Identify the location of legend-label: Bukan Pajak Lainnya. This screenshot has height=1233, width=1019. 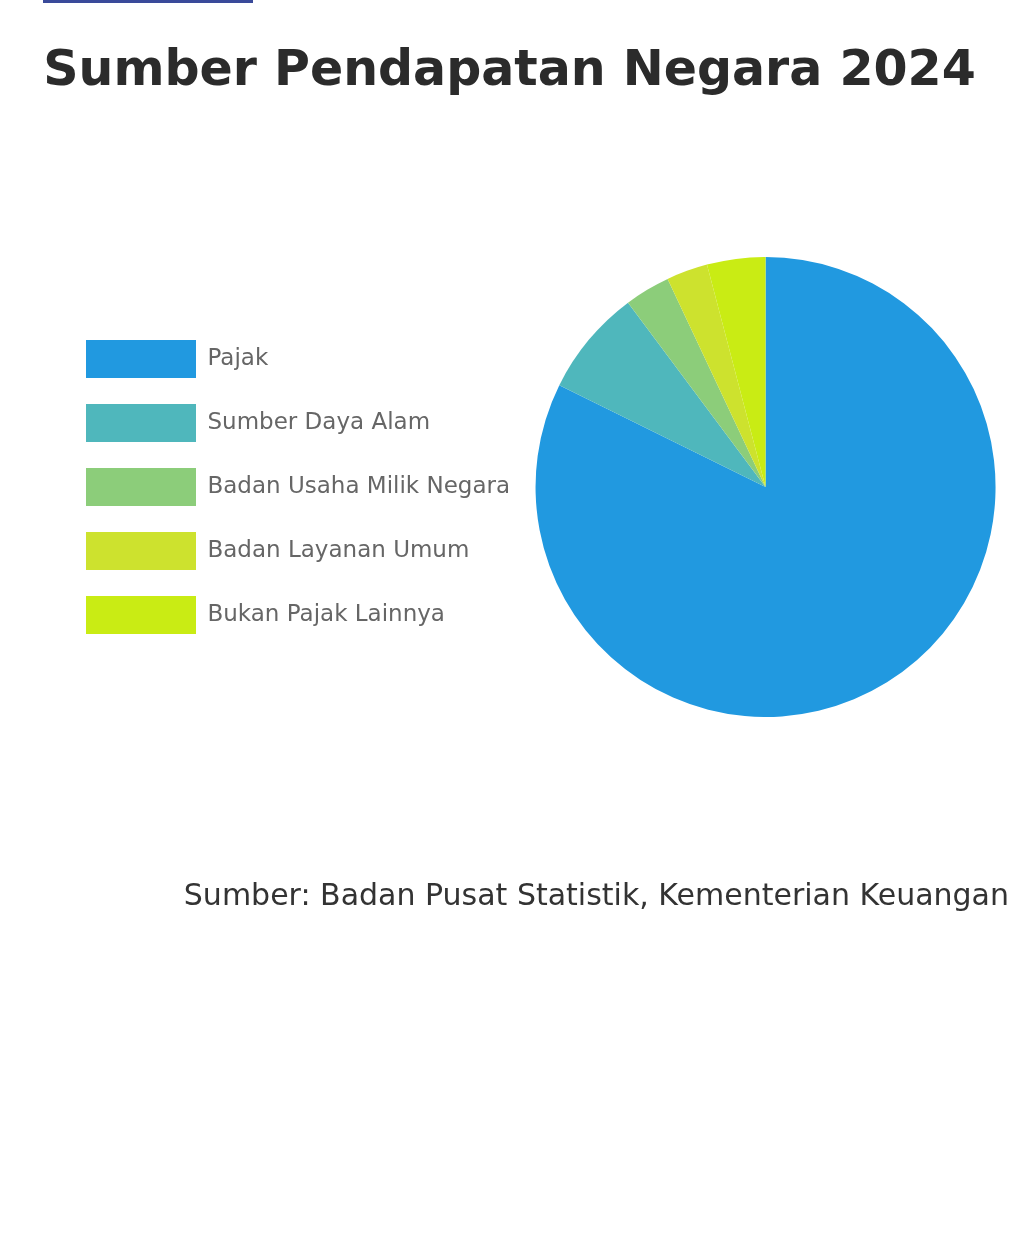
(326, 612).